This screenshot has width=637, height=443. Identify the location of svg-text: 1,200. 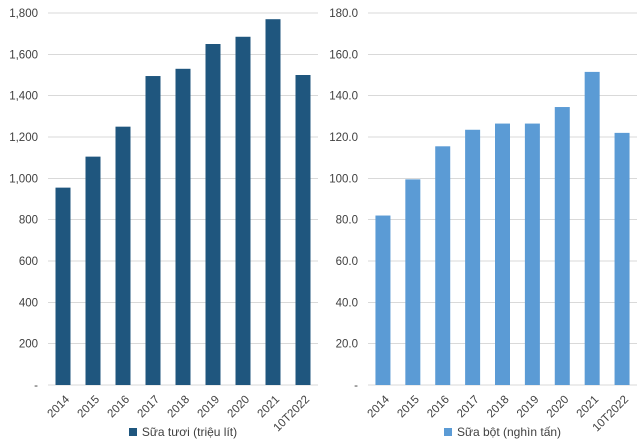
(23, 138).